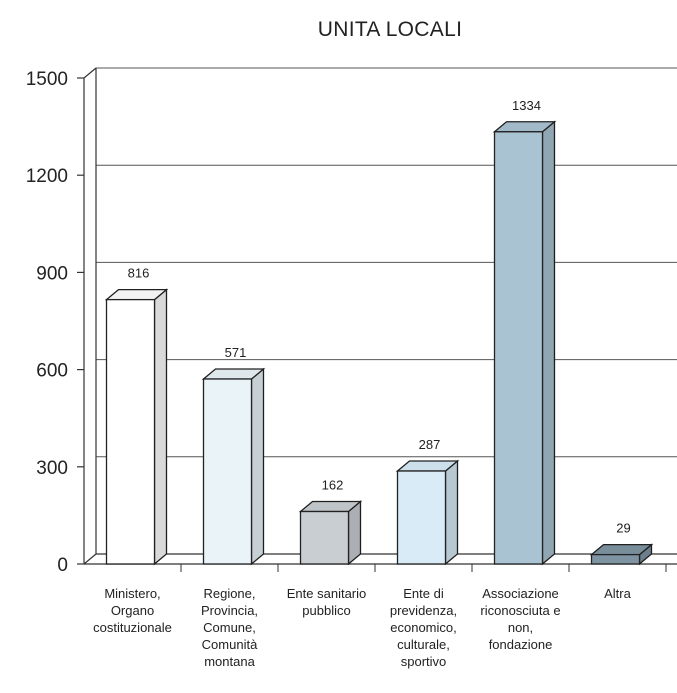  I want to click on x-tick-label: Ente sanitario, so click(327, 593).